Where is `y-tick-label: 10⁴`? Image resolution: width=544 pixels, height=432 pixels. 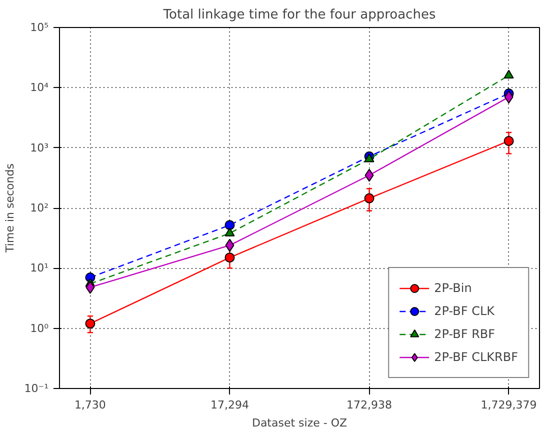
y-tick-label: 10⁴ is located at coordinates (40, 87).